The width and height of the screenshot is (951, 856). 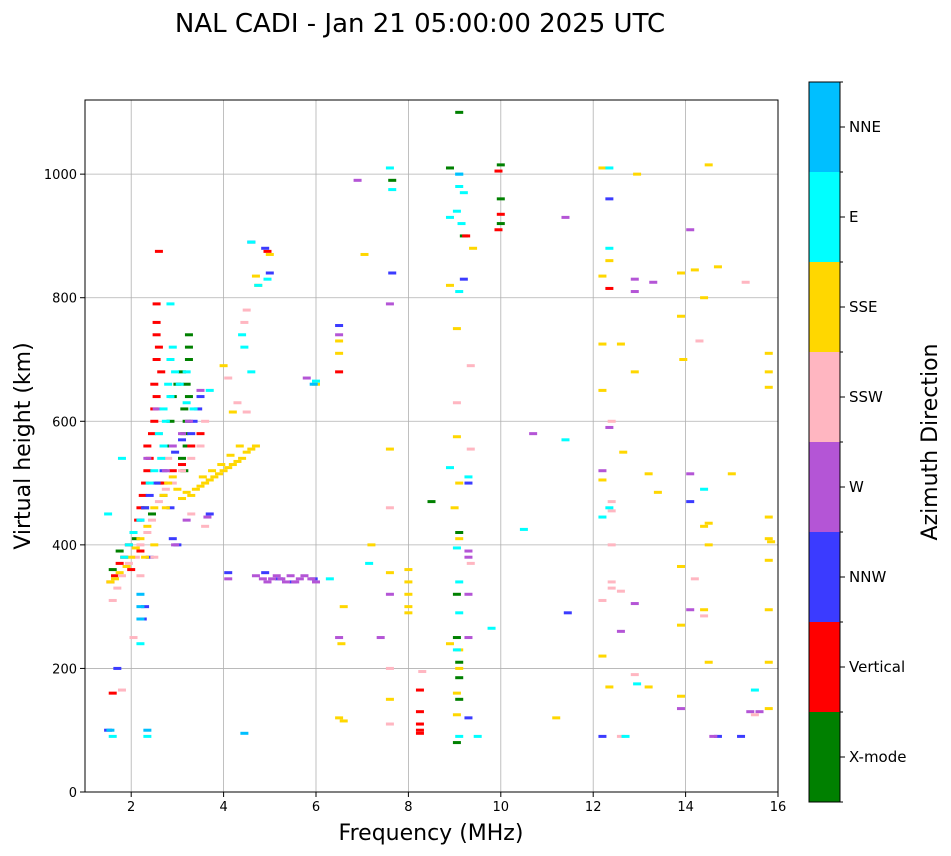 What do you see at coordinates (64, 546) in the screenshot?
I see `y-tick-label: 400` at bounding box center [64, 546].